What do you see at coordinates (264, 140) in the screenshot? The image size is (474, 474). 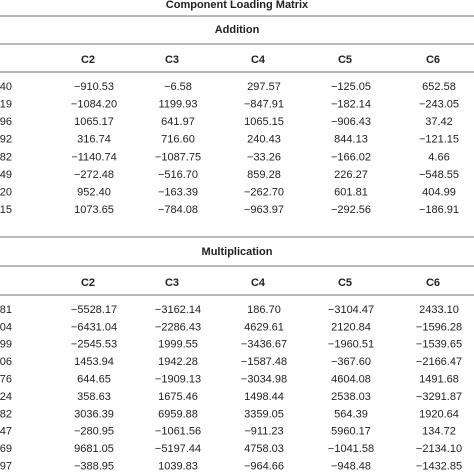 I see `cell: 240.43` at bounding box center [264, 140].